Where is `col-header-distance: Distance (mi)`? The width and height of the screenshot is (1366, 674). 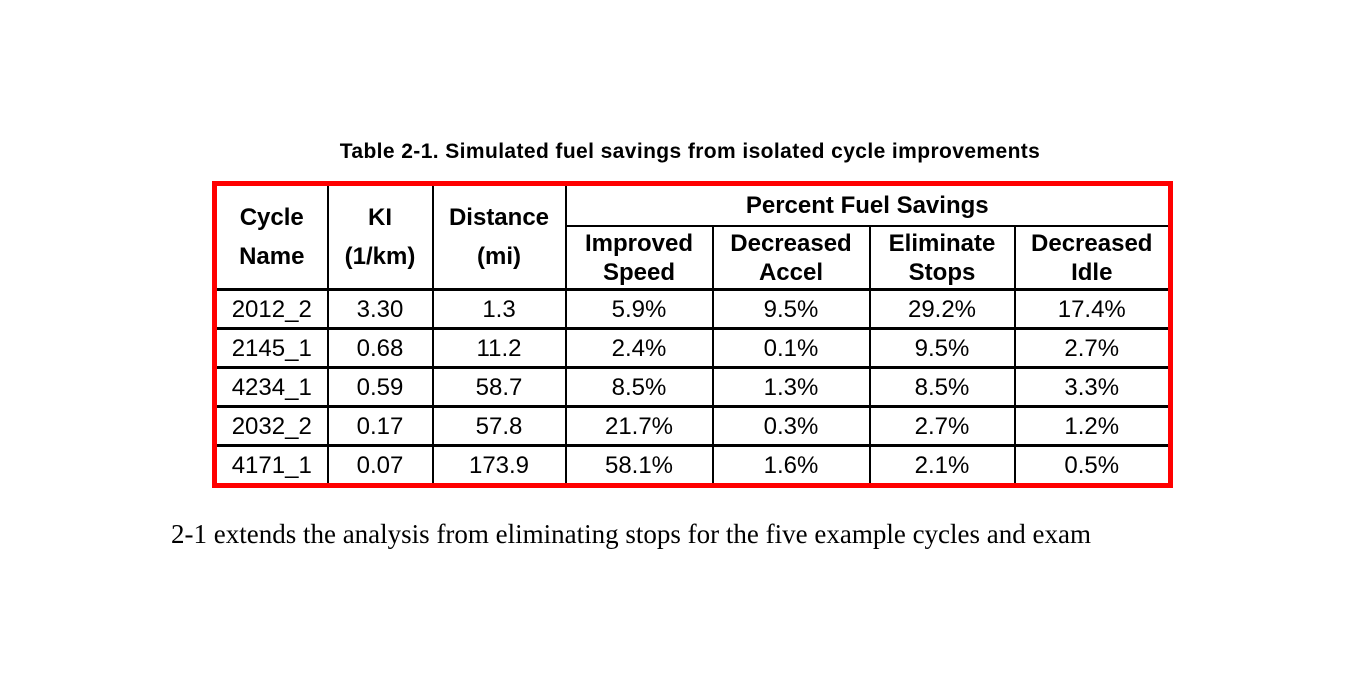
col-header-distance: Distance (mi) is located at coordinates (499, 236).